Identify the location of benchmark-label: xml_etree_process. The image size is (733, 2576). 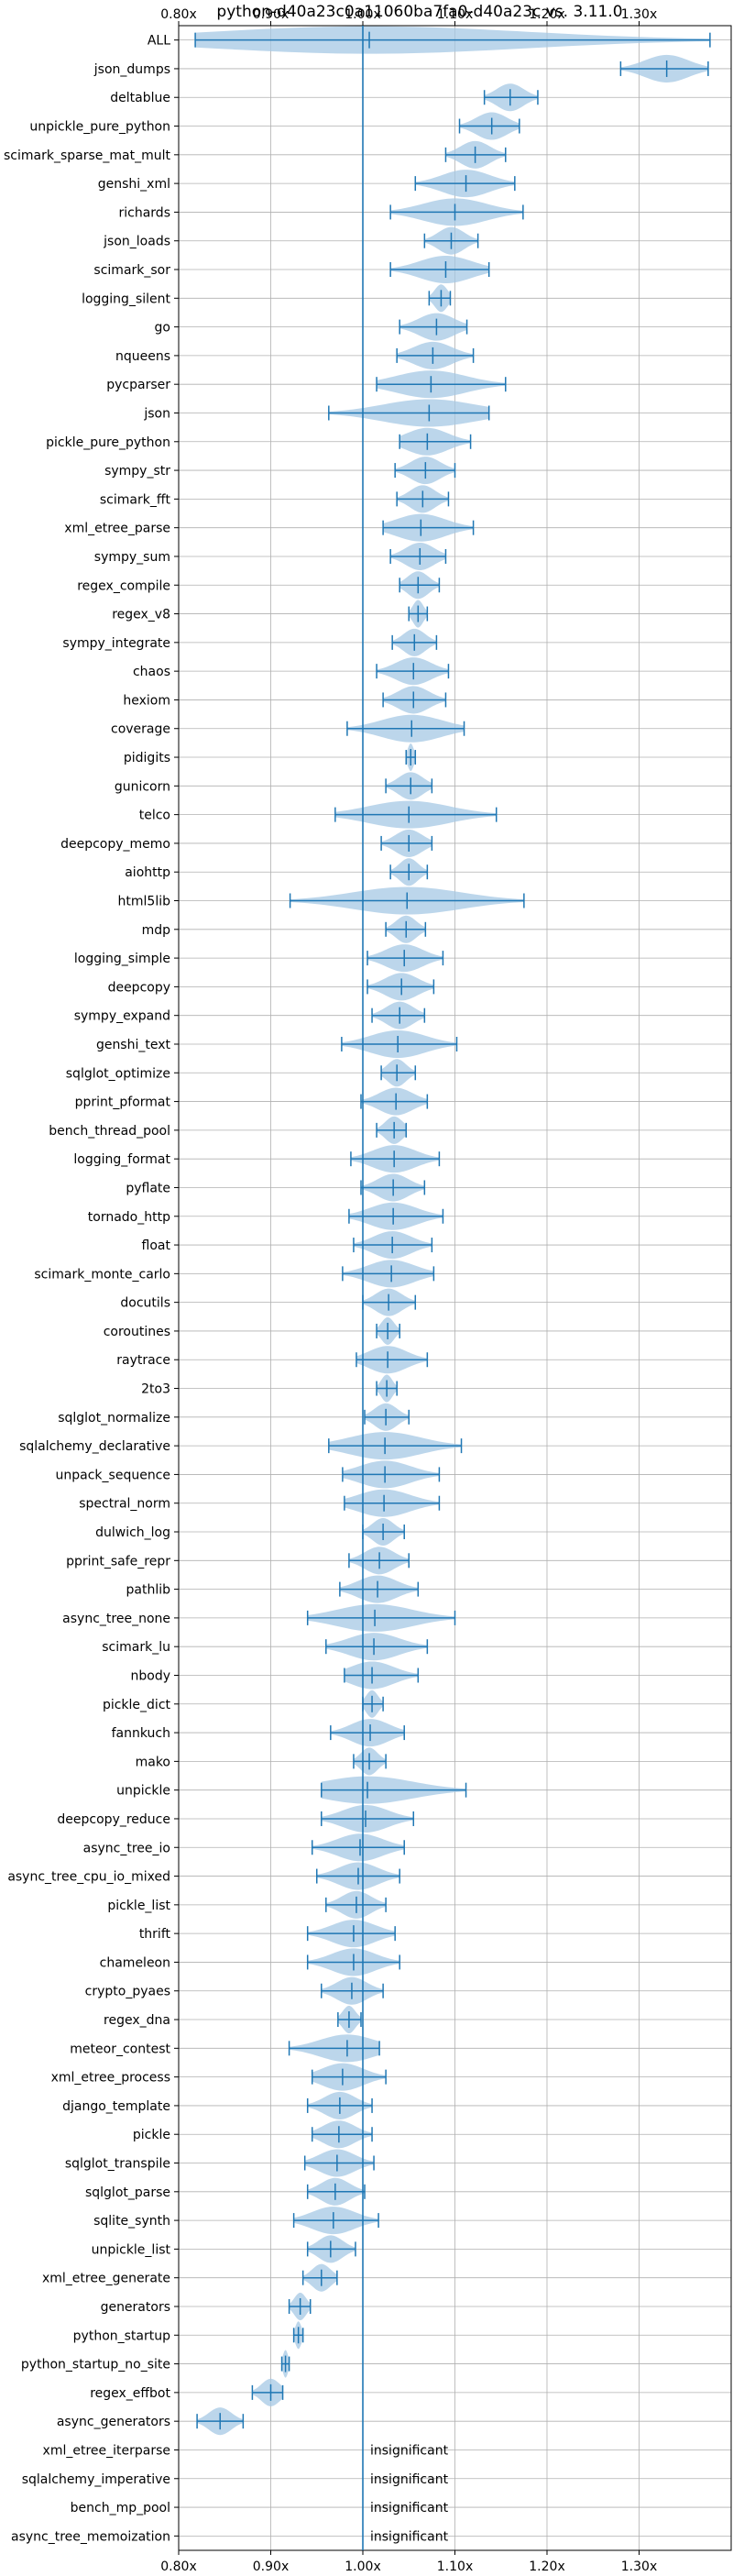
(110, 2078).